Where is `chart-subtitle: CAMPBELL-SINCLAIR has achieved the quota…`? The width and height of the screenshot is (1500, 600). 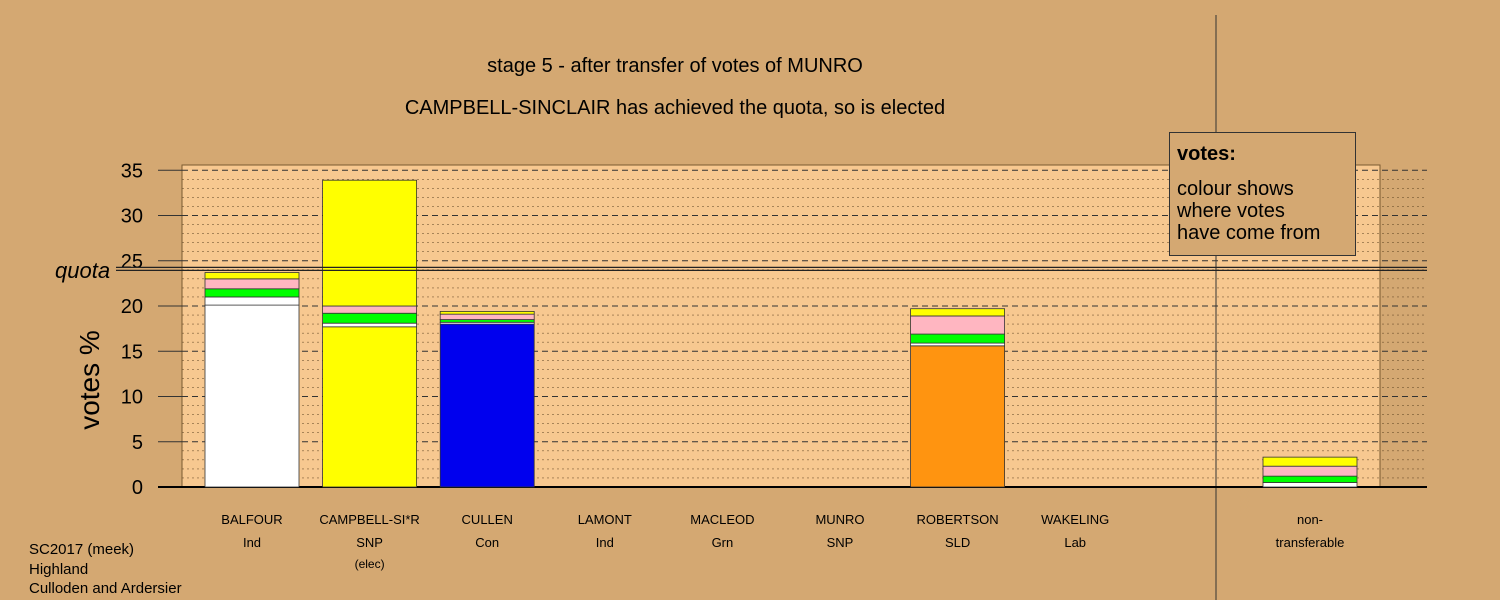
chart-subtitle: CAMPBELL-SINCLAIR has achieved the quota… is located at coordinates (675, 108).